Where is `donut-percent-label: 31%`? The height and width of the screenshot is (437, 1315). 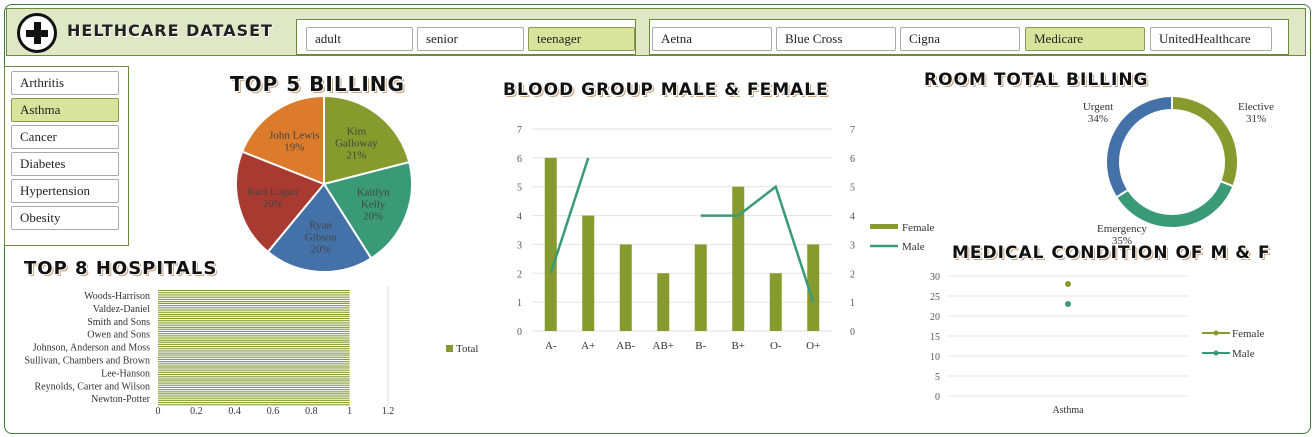
donut-percent-label: 31% is located at coordinates (1256, 119).